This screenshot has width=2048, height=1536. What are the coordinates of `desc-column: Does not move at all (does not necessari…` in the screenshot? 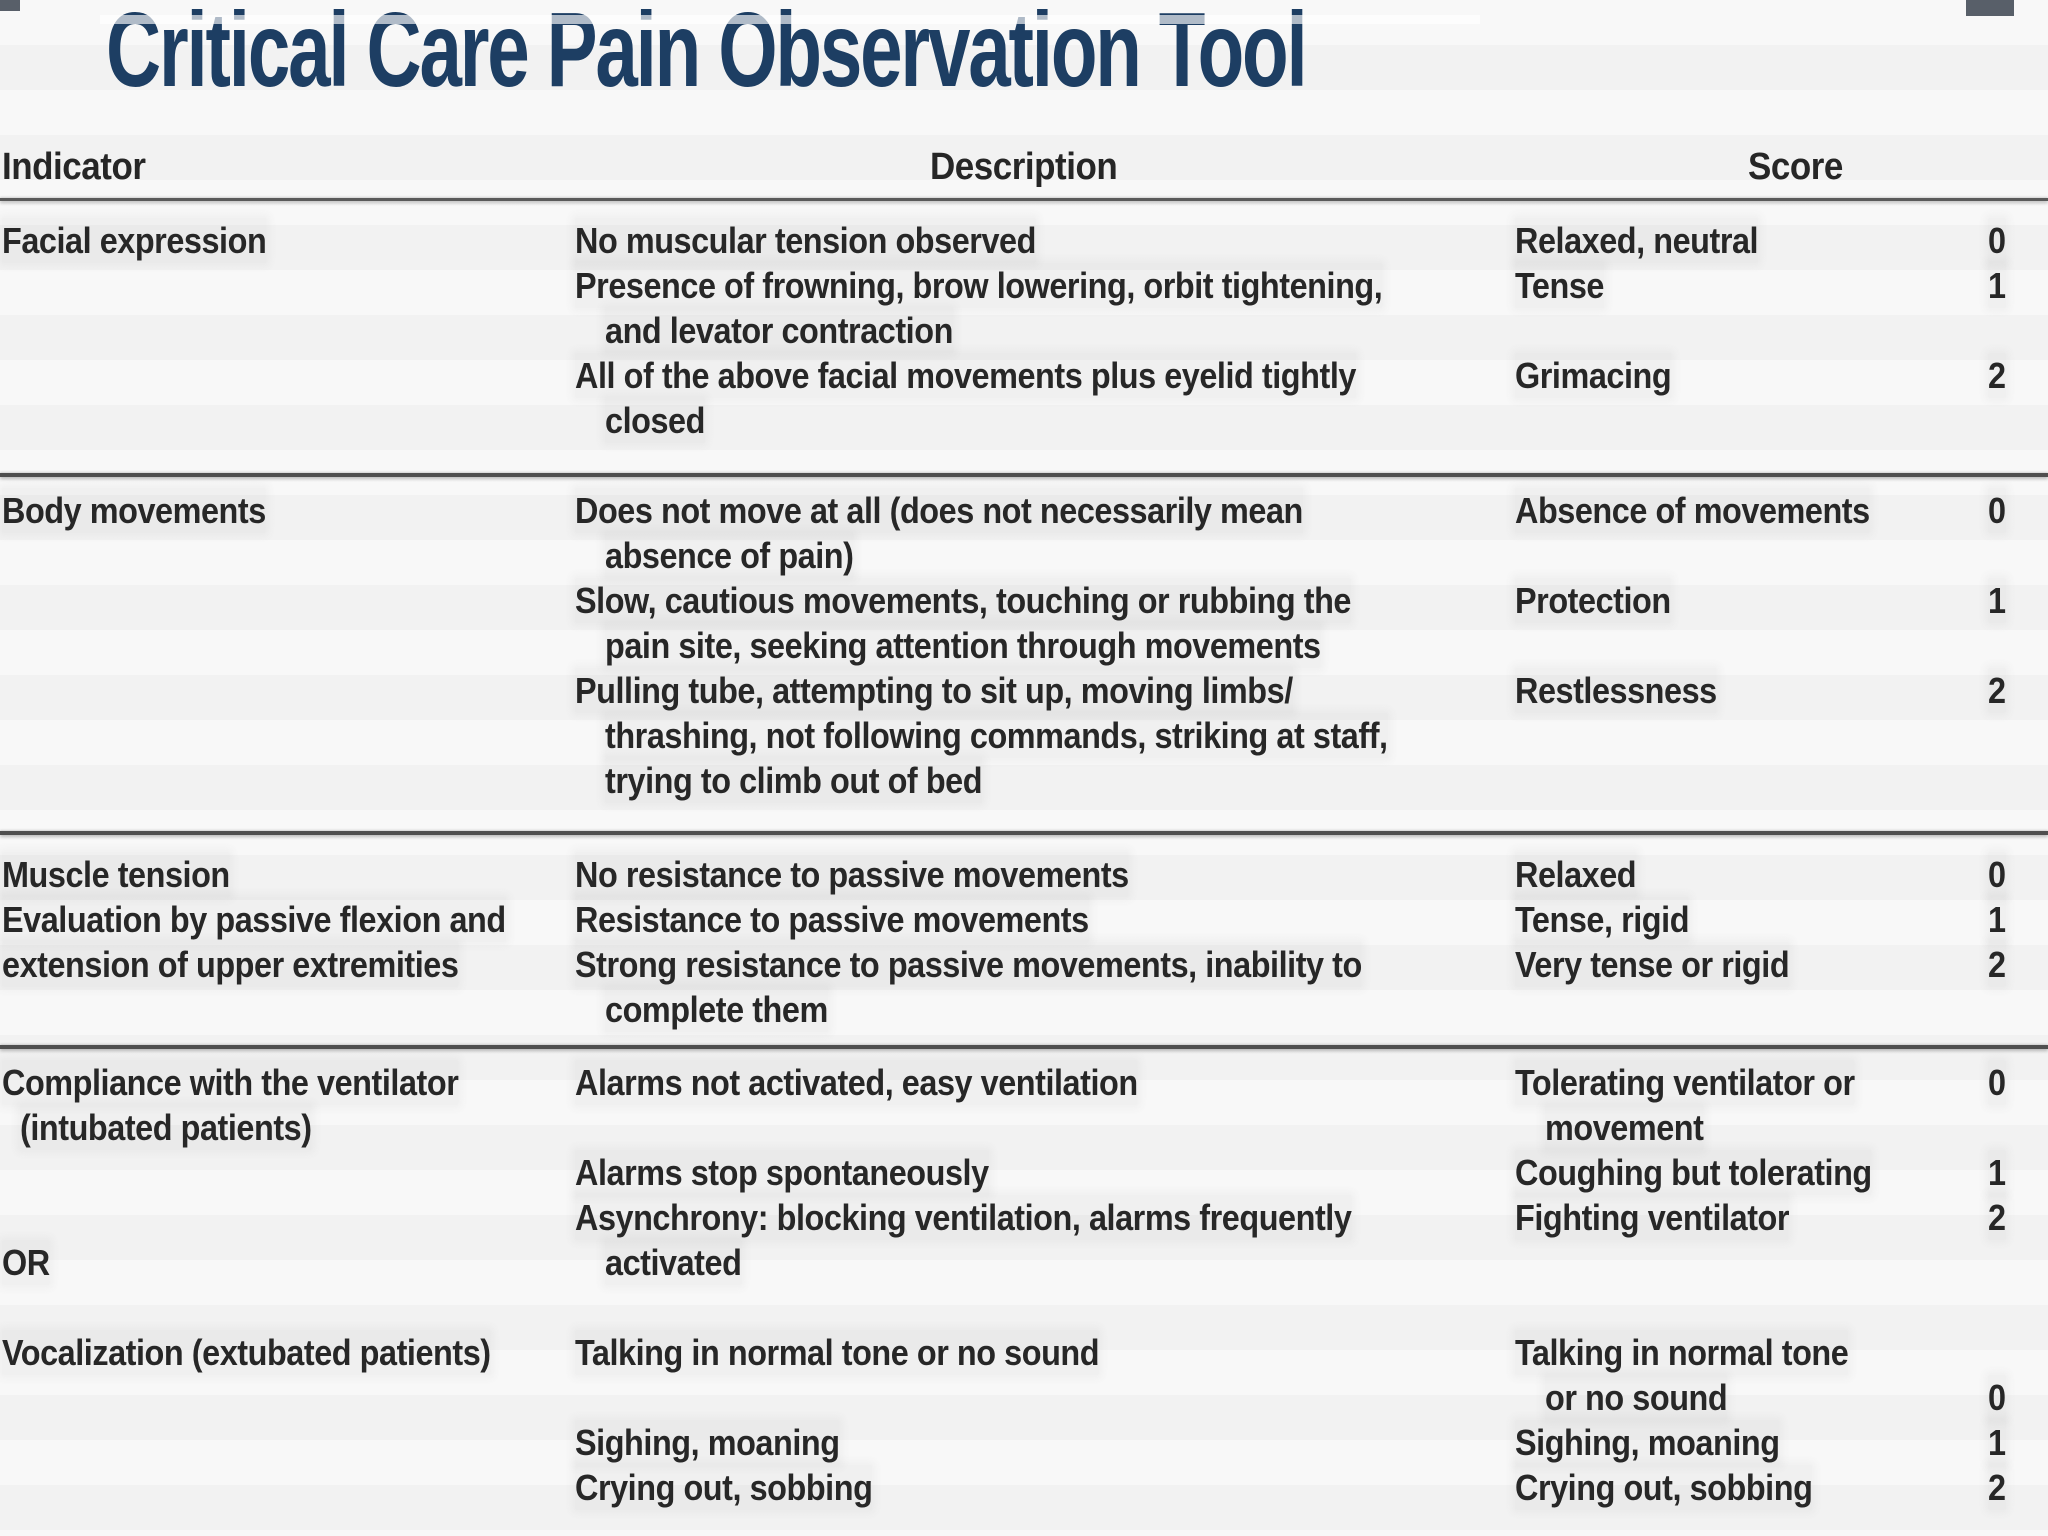 It's located at (1045, 645).